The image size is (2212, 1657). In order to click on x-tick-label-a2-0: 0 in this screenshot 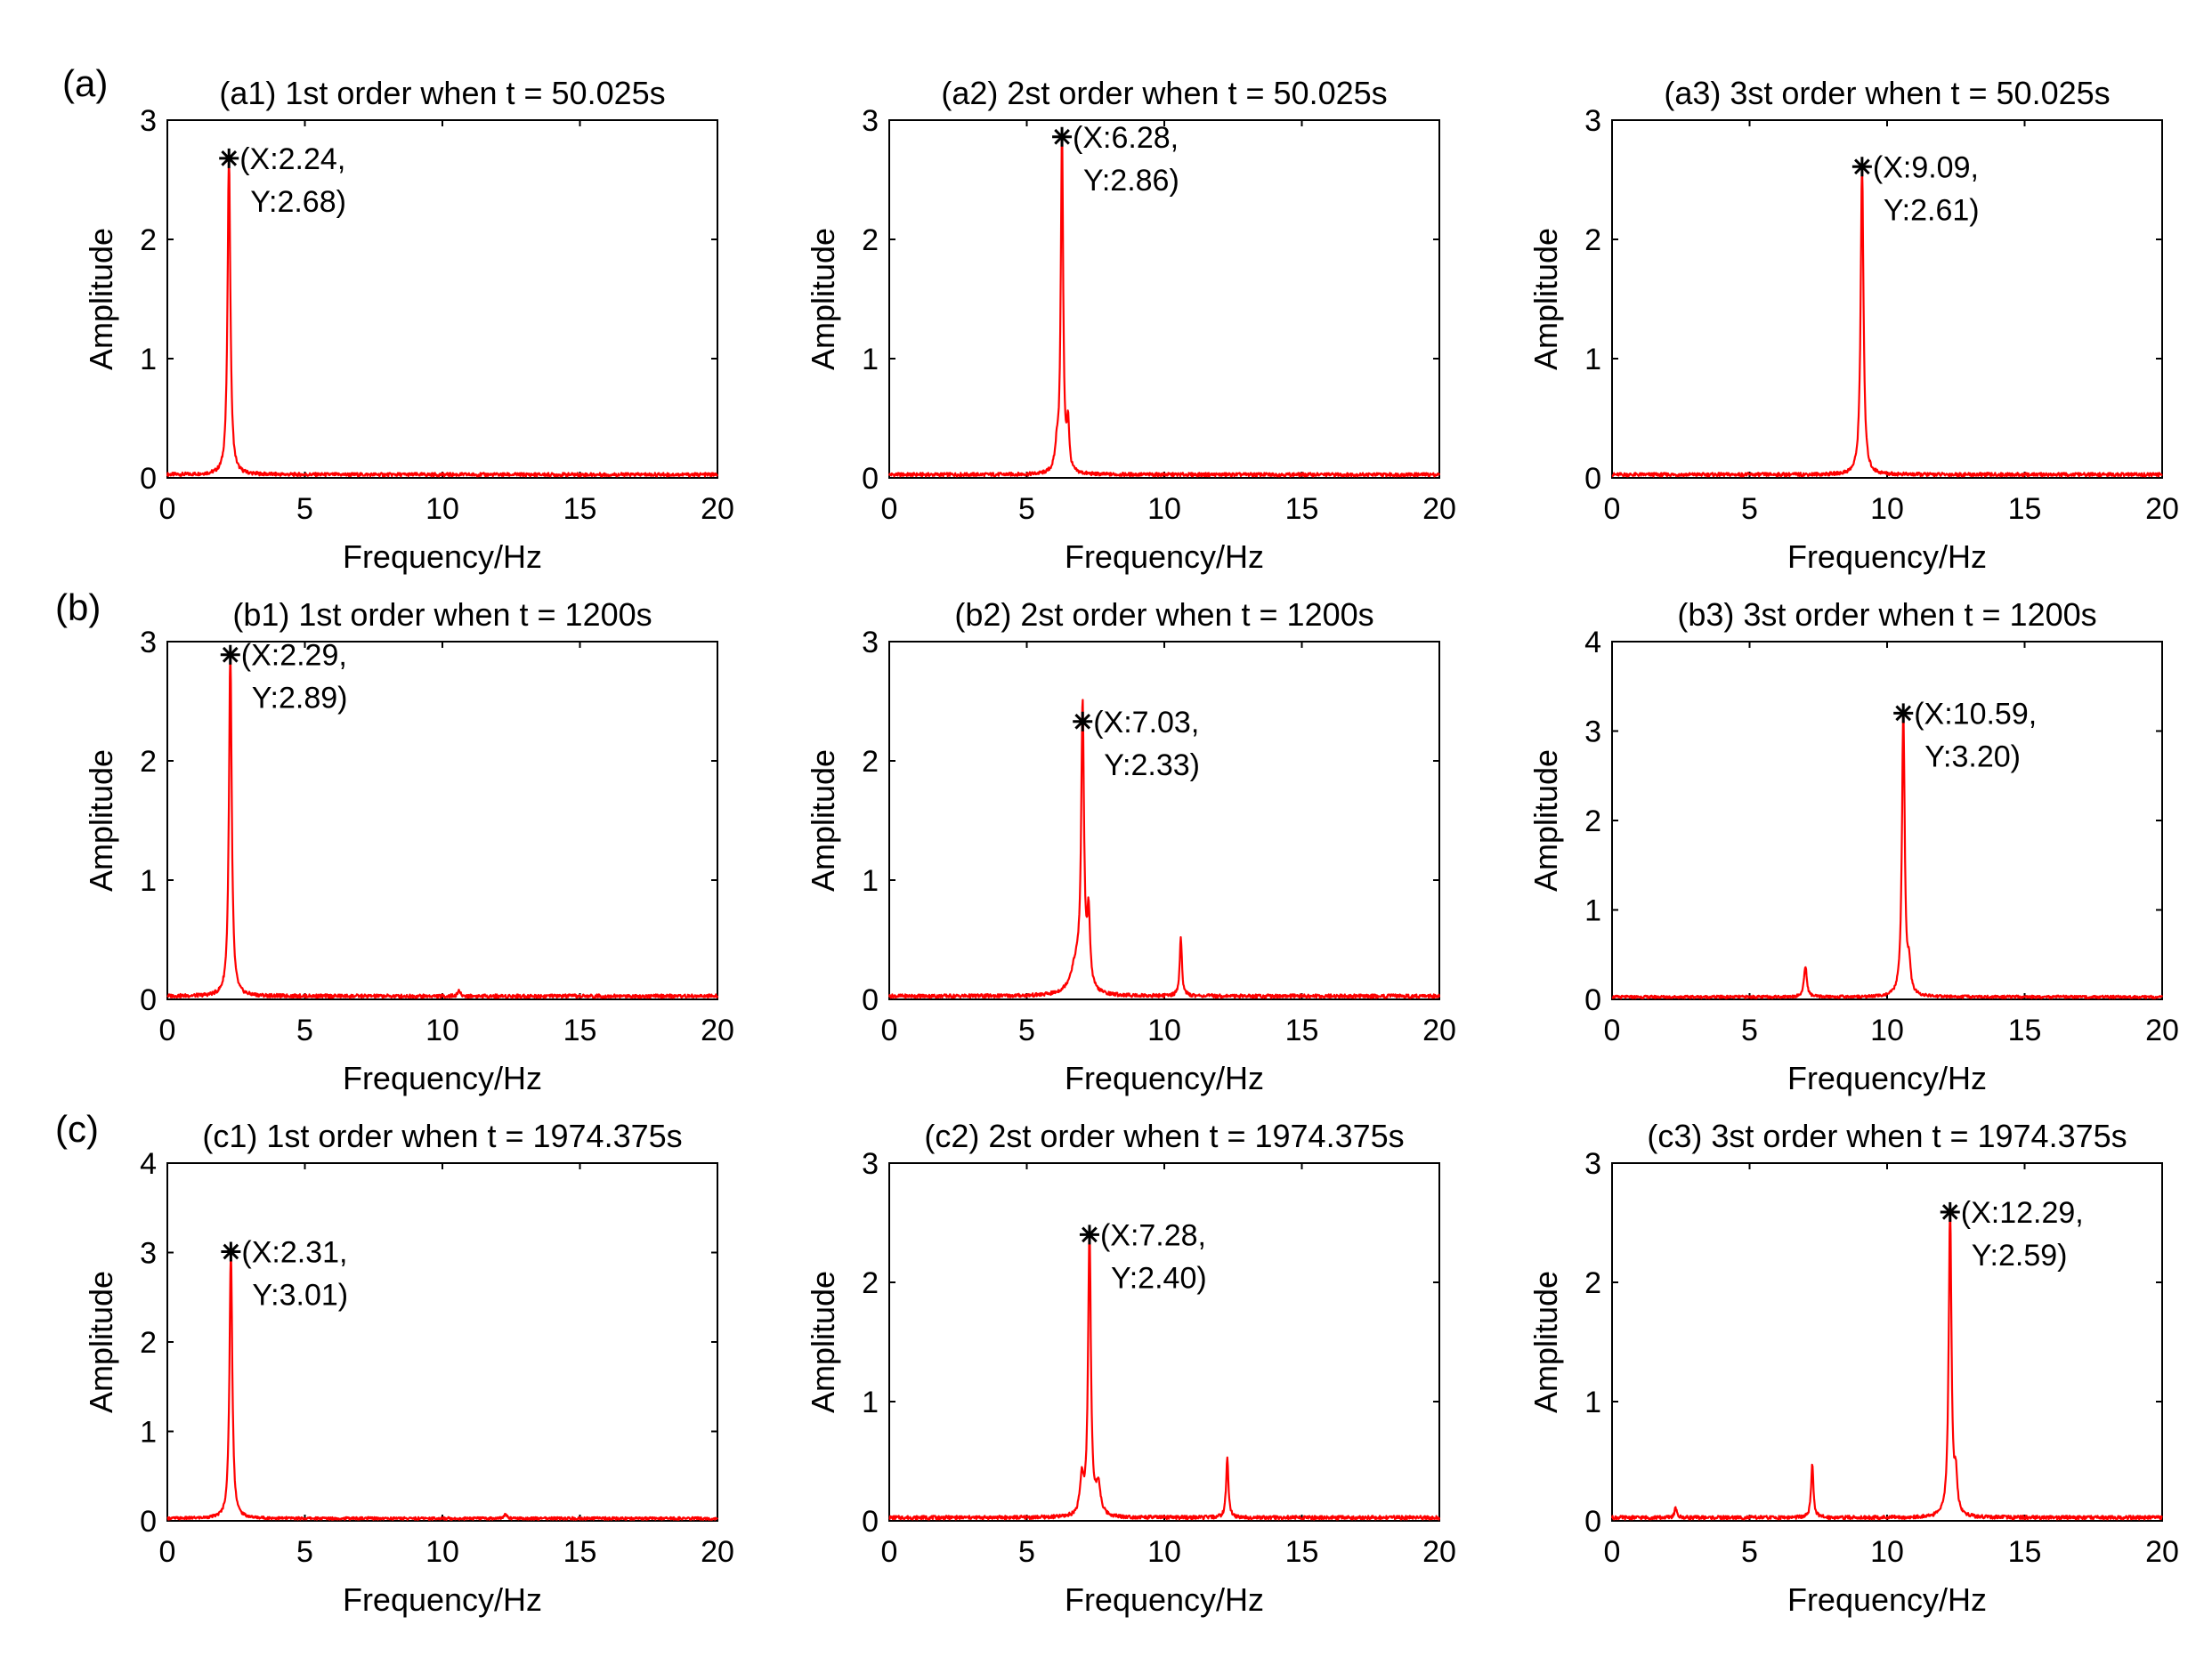, I will do `click(889, 509)`.